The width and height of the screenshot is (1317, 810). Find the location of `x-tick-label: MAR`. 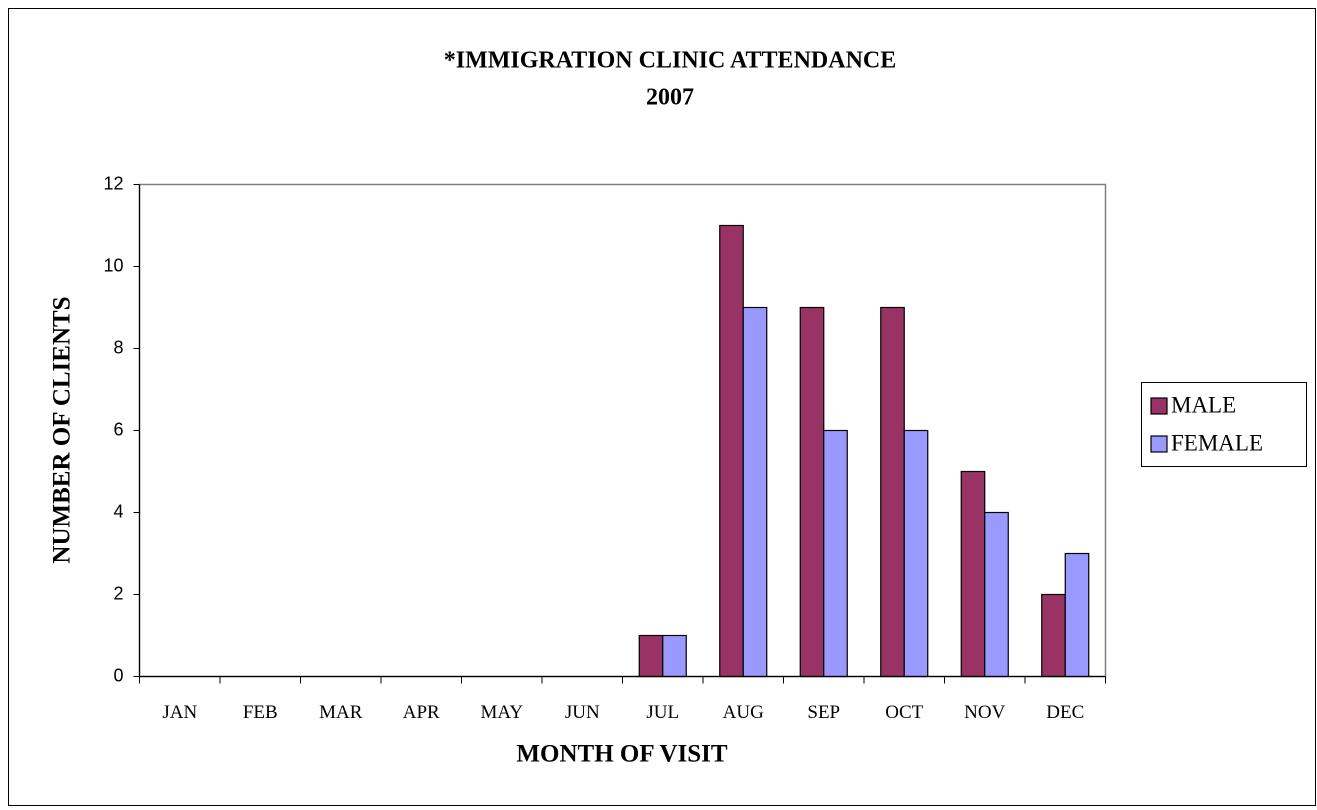

x-tick-label: MAR is located at coordinates (341, 712).